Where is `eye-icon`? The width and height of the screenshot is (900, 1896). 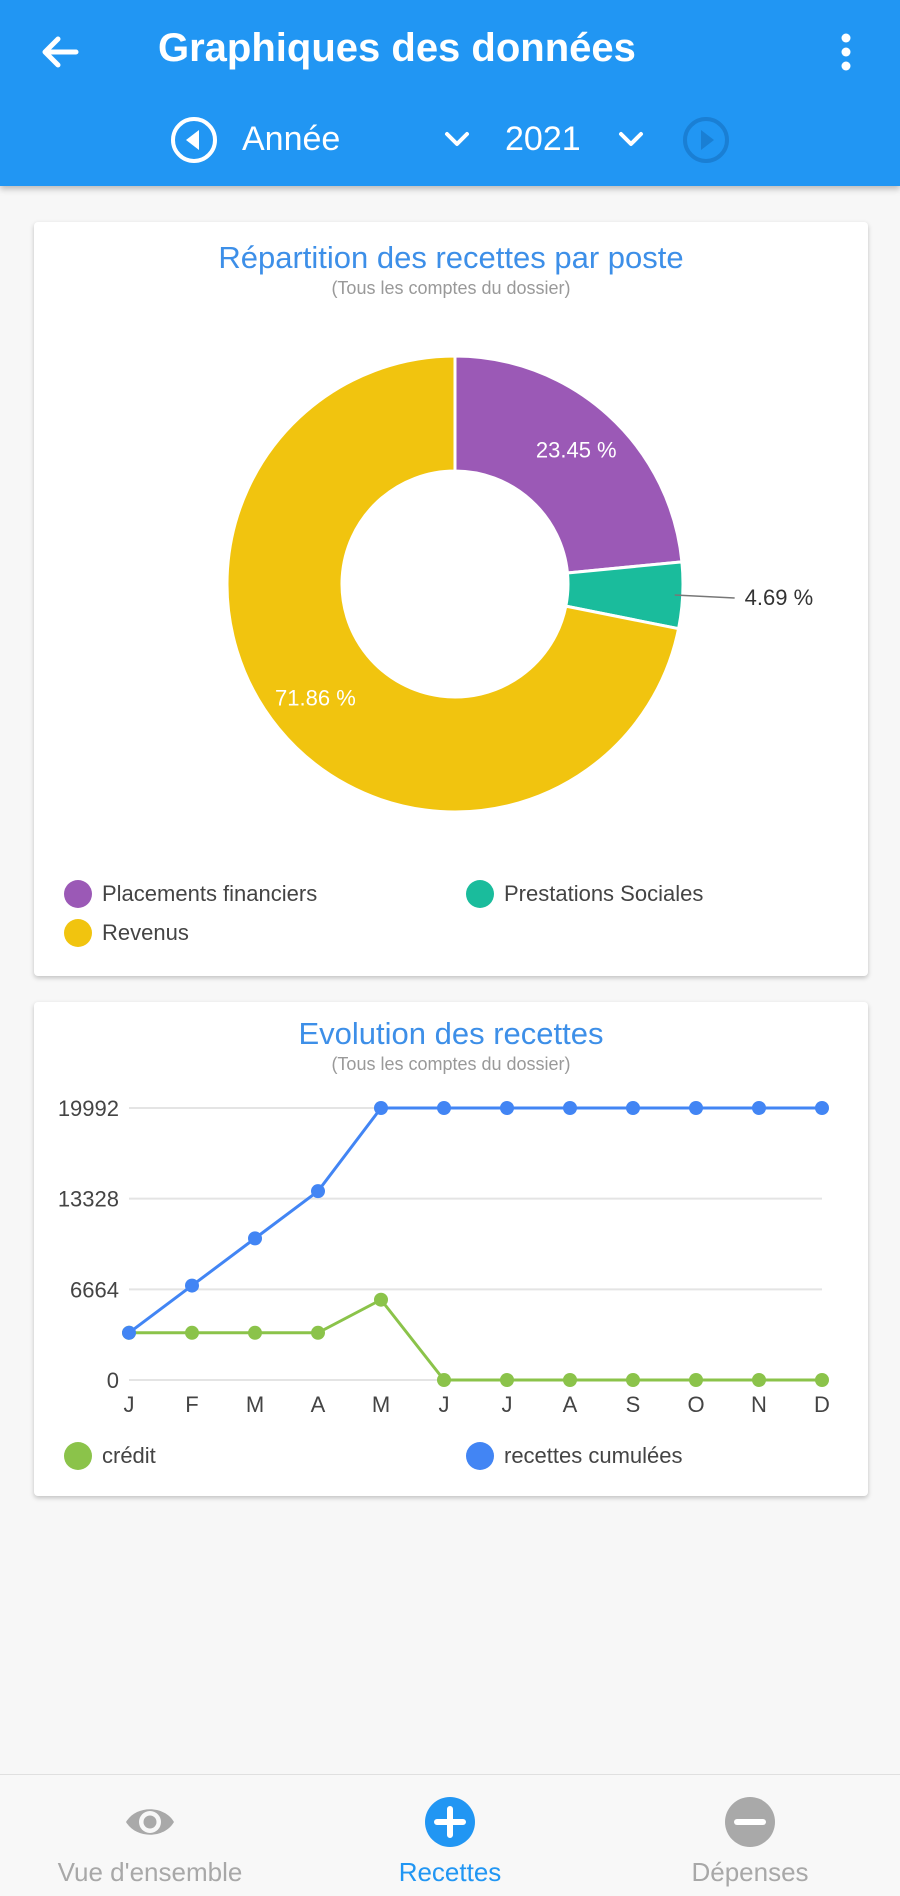 eye-icon is located at coordinates (150, 1822).